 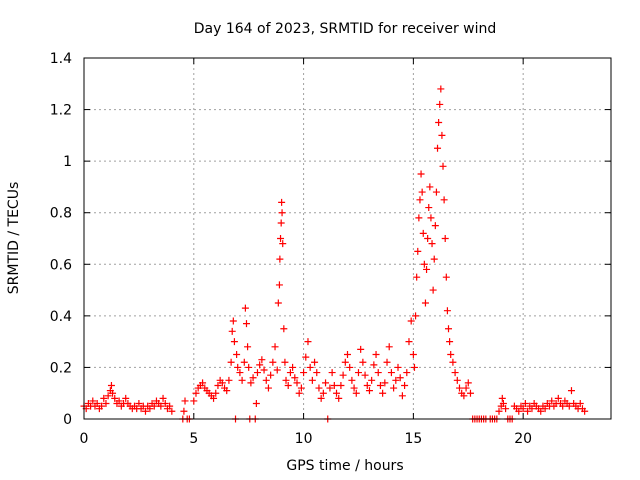 What do you see at coordinates (84, 439) in the screenshot?
I see `x-tick-label: 0` at bounding box center [84, 439].